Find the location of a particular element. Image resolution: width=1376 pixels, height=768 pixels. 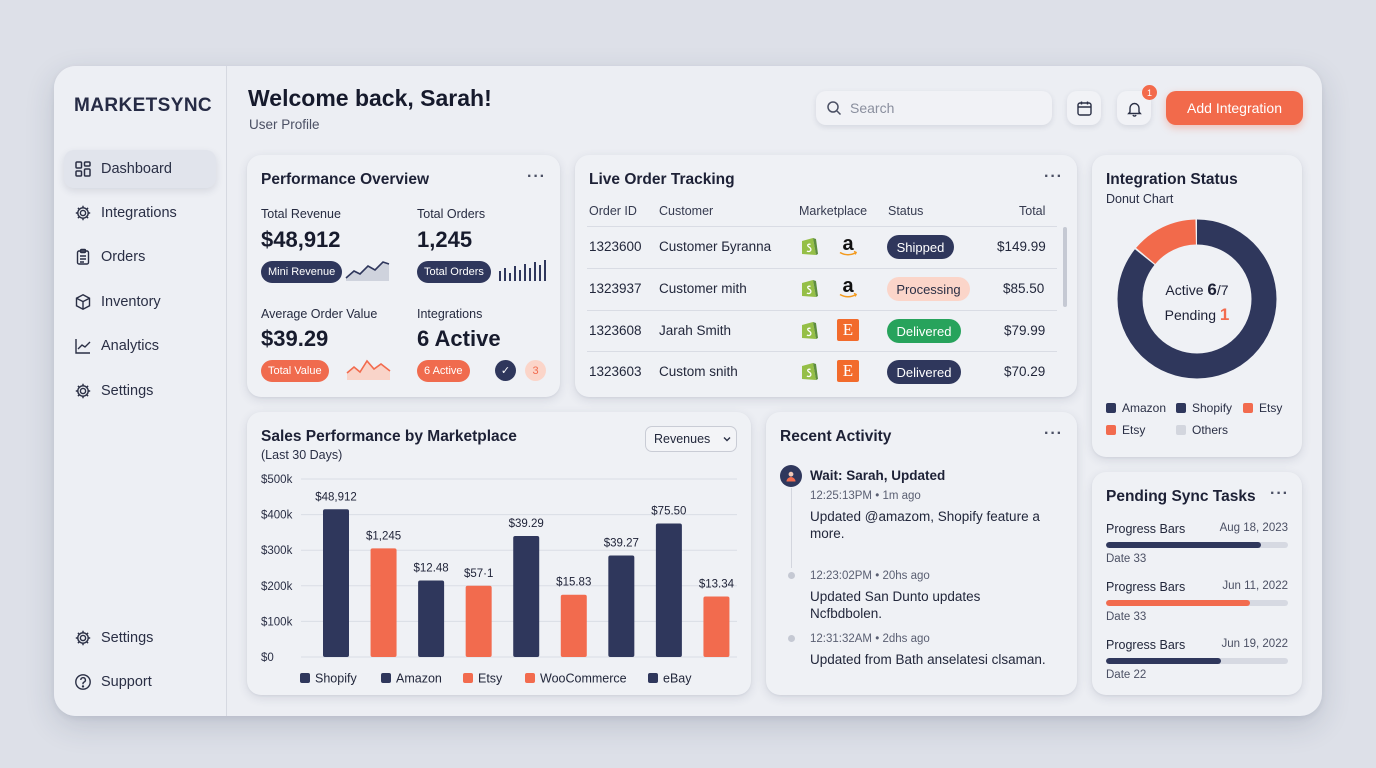

card-title: Pending Sync Tasks is located at coordinates (1181, 496).